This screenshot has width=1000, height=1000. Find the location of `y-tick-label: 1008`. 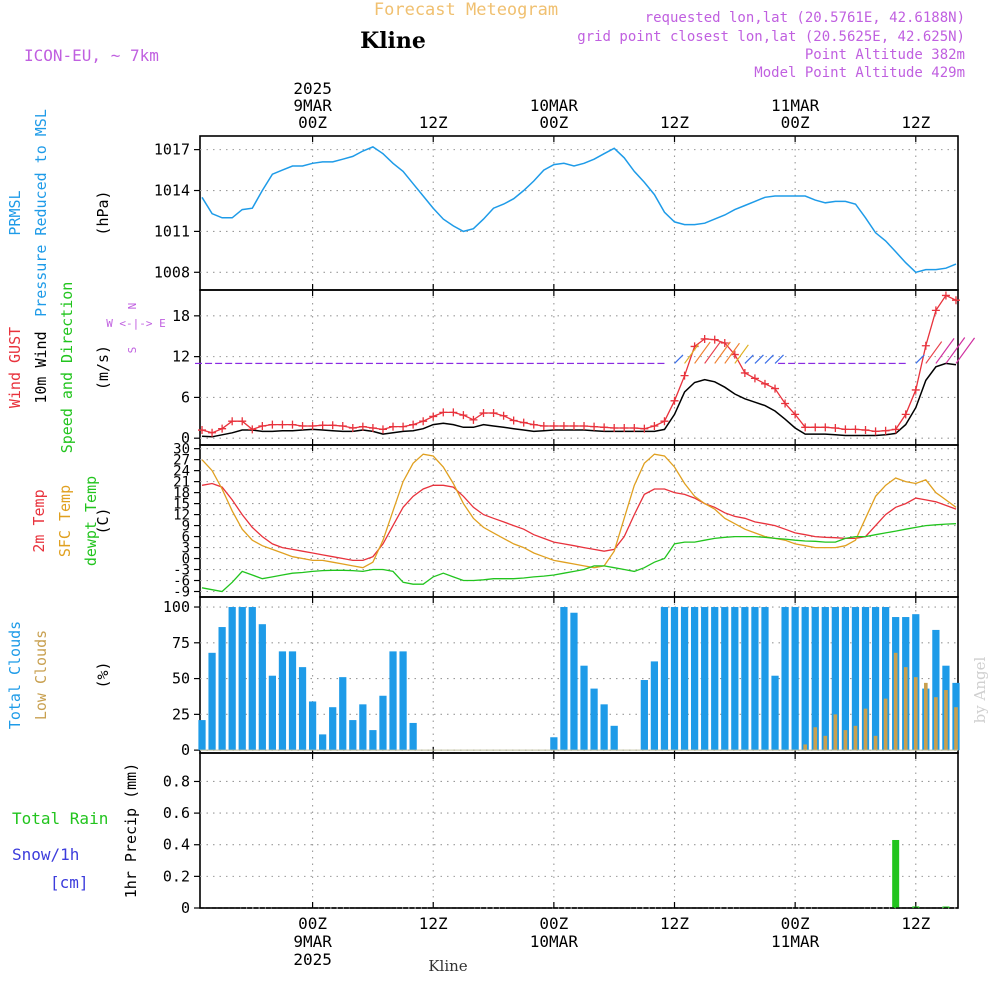

y-tick-label: 1008 is located at coordinates (172, 272).